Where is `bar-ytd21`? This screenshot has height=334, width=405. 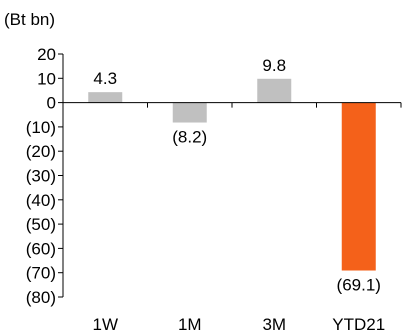
bar-ytd21 is located at coordinates (358, 186).